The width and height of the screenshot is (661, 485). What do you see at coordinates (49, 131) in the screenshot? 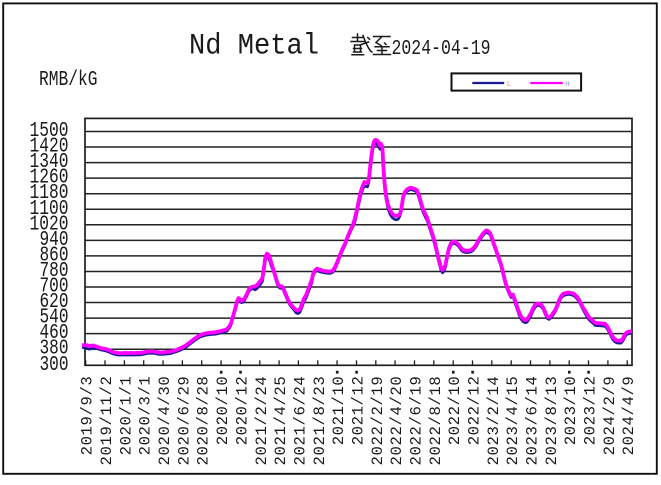
I see `svg-text: 1500` at bounding box center [49, 131].